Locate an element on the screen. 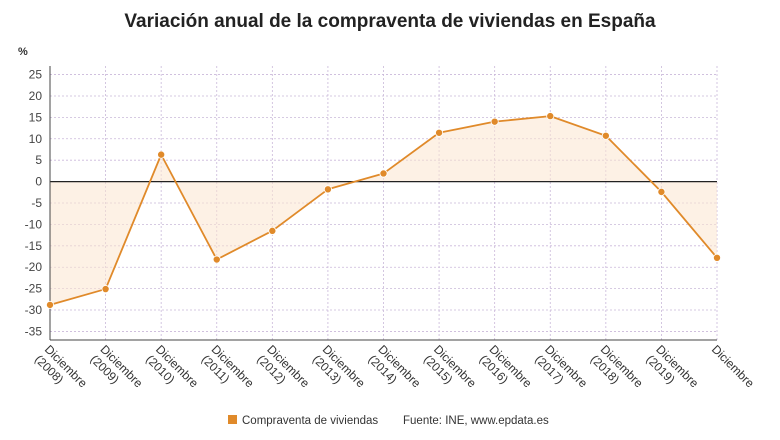 This screenshot has height=440, width=780. y-tick-label: -20 is located at coordinates (34, 267).